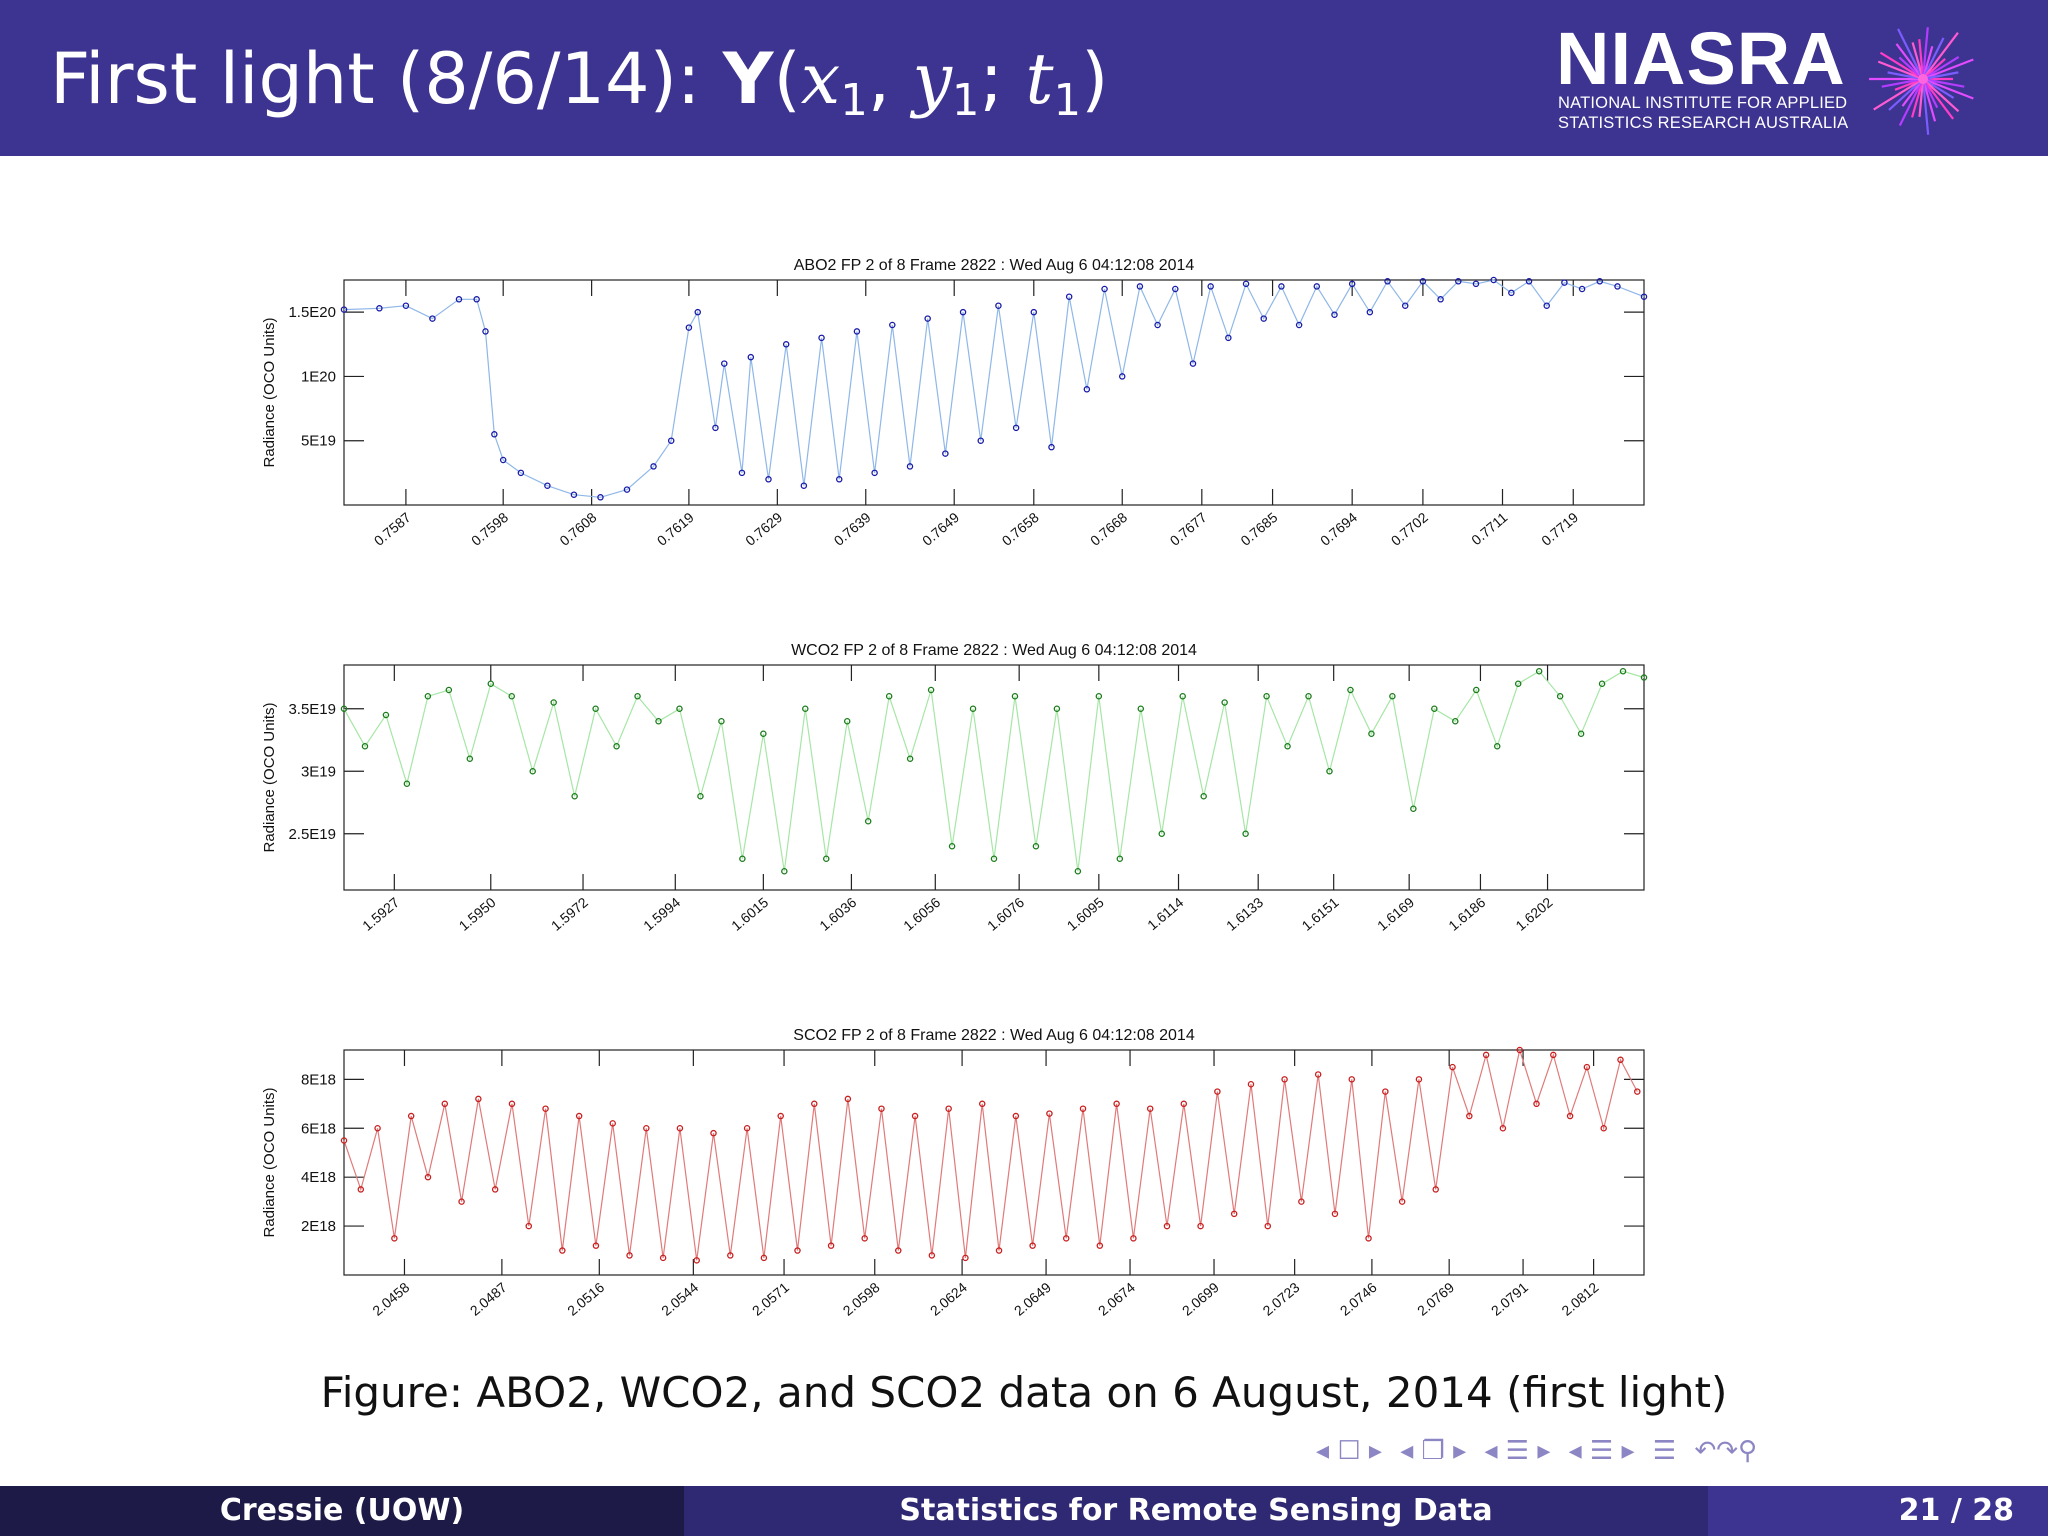 The width and height of the screenshot is (2048, 1536). I want to click on logo-subtitle-line-1: NATIONAL INSTITUTE FOR APPLIED, so click(1703, 103).